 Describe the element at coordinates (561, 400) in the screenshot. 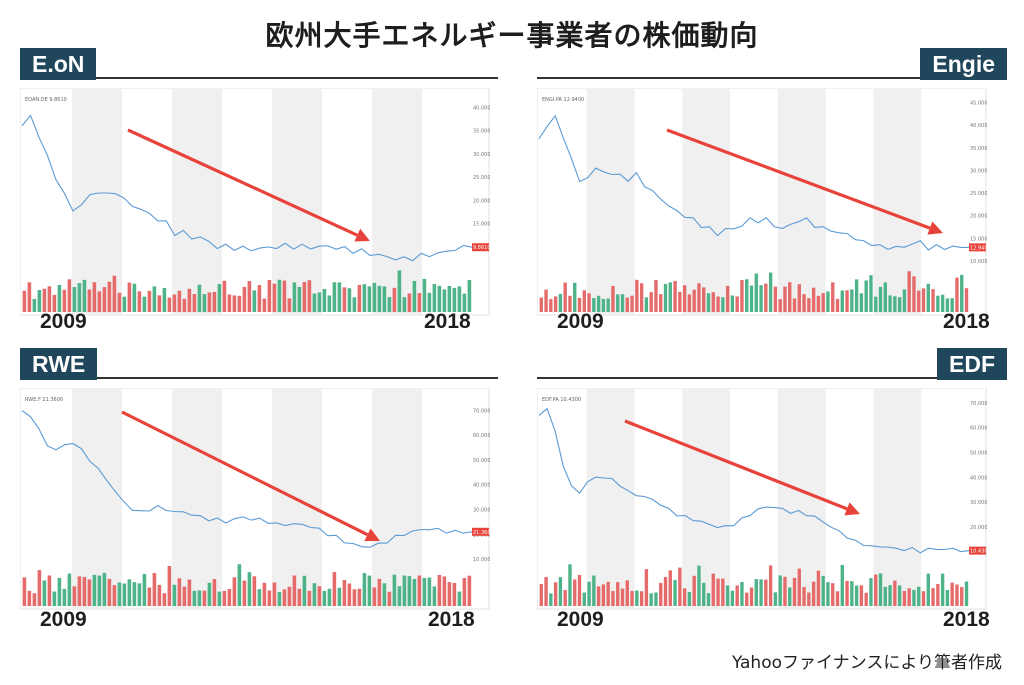

I see `ticker-label: EDF.PA 10.4300` at that location.